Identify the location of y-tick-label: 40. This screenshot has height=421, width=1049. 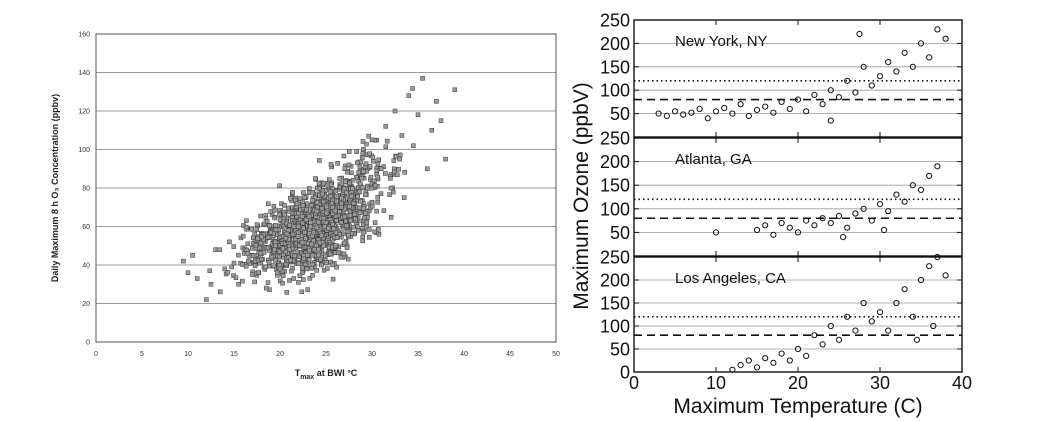
(86, 266).